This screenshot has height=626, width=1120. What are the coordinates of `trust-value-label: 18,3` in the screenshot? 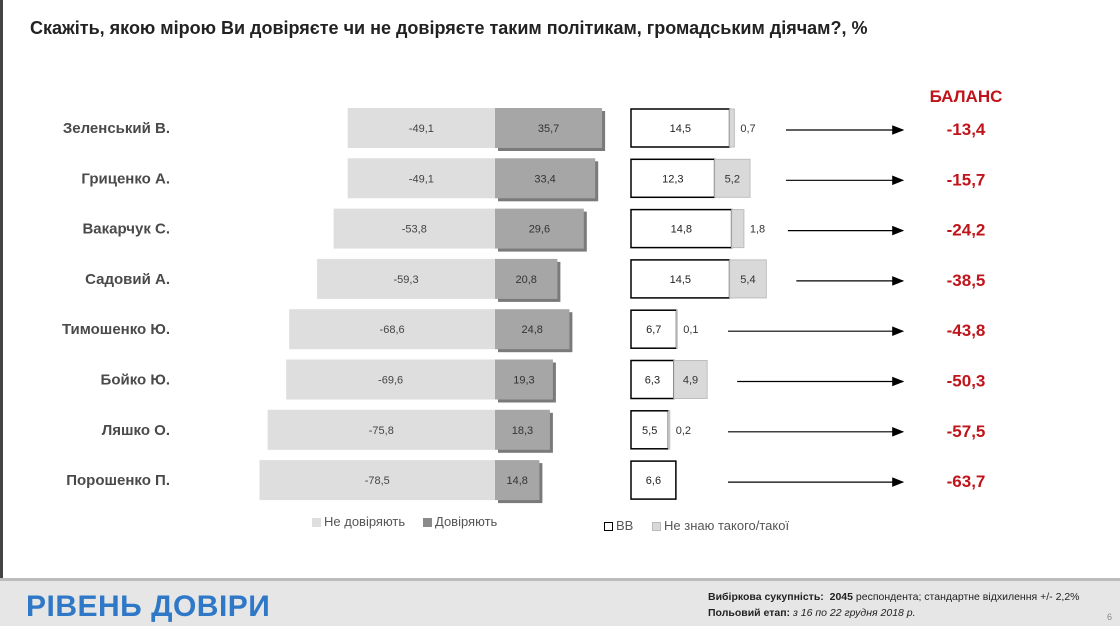 It's located at (522, 431).